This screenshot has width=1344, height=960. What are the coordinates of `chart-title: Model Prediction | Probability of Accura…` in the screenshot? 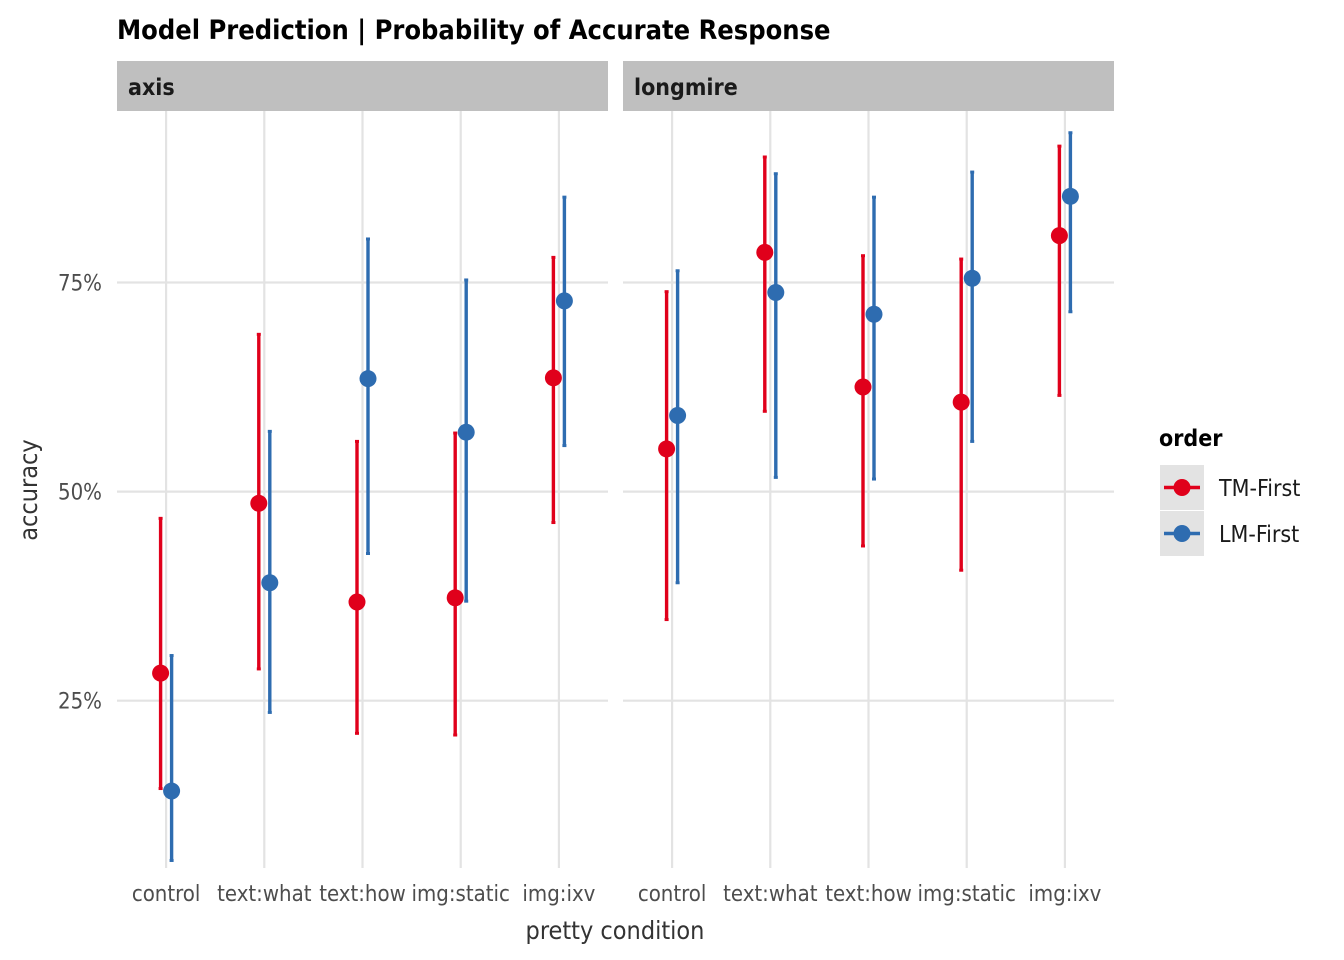 It's located at (474, 30).